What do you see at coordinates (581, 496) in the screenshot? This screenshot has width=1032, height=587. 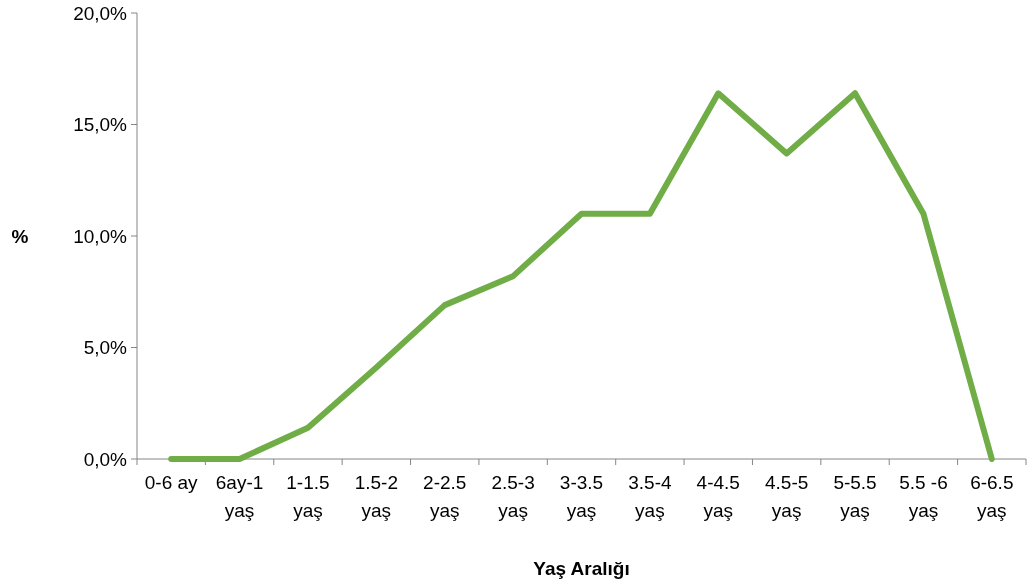 I see `x-tick-label: 3-3.5 yaş` at bounding box center [581, 496].